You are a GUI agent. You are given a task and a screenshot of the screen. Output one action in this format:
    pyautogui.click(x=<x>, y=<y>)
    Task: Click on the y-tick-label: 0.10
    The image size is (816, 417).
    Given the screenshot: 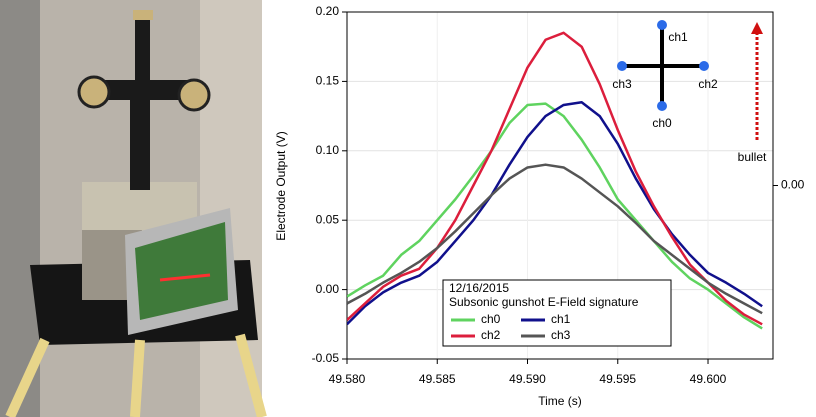 What is the action you would take?
    pyautogui.click(x=328, y=150)
    